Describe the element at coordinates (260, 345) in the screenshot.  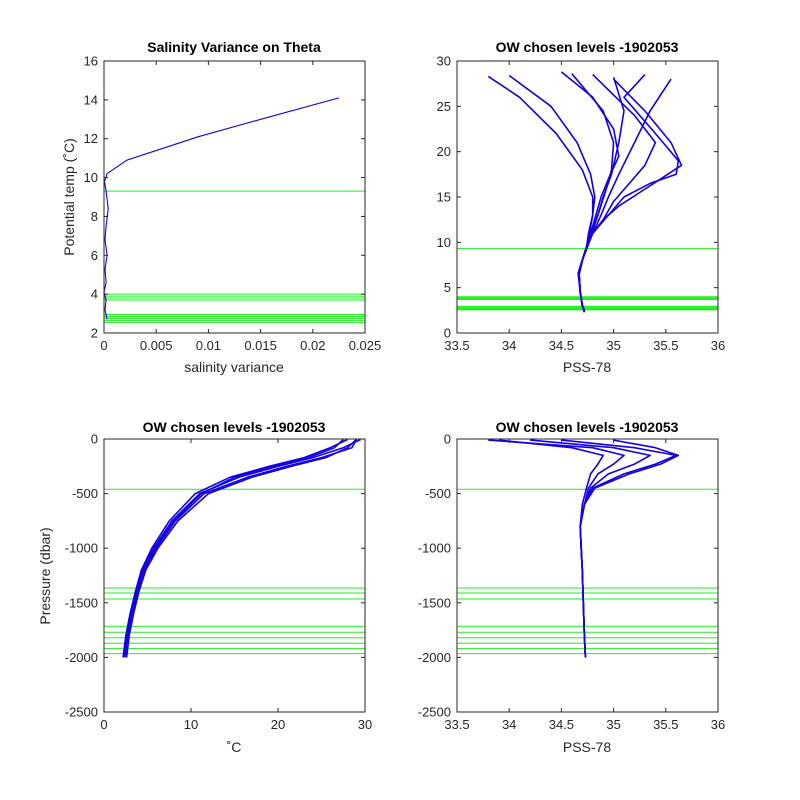
I see `x-tick-label: 0.015` at that location.